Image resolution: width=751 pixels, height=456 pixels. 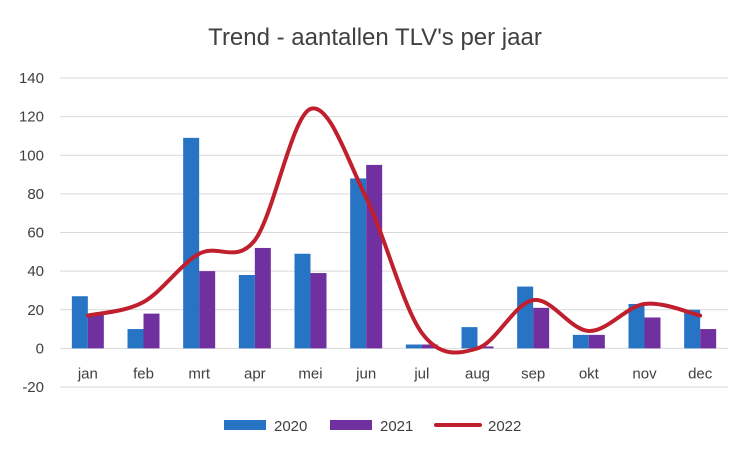 I want to click on y-tick-label: 100, so click(x=31, y=155).